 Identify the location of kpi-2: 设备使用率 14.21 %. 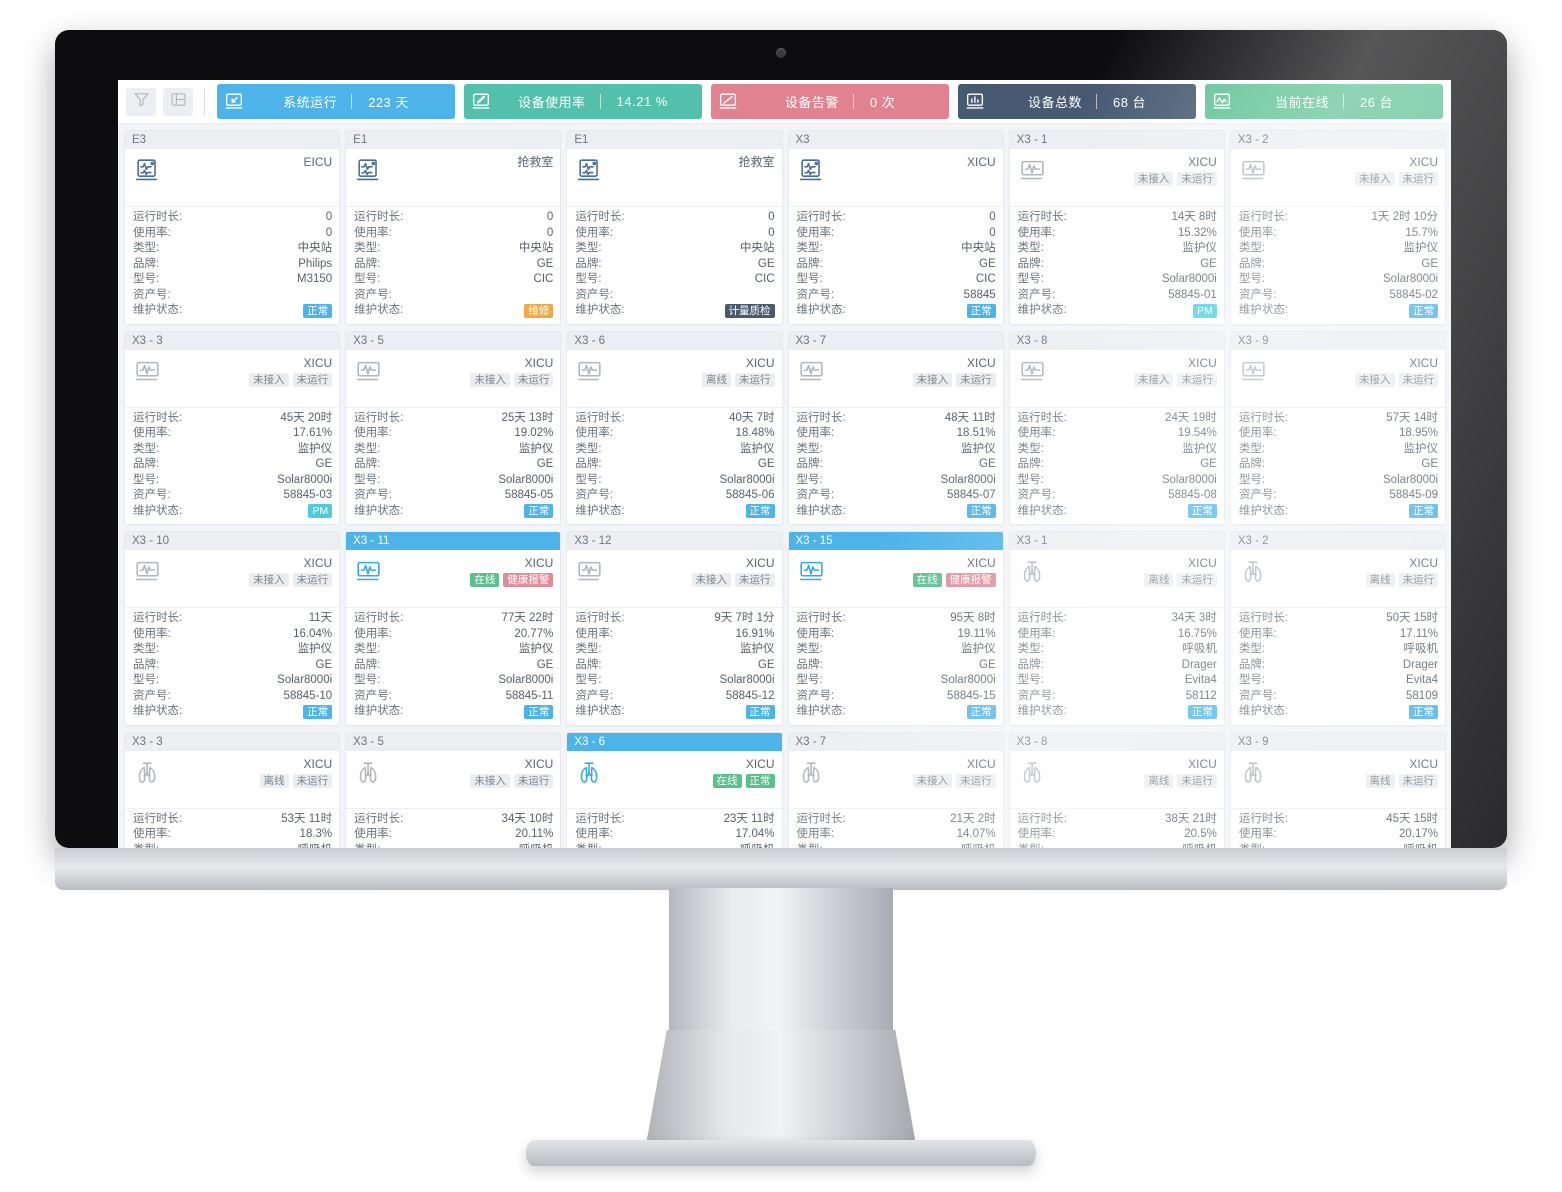
(583, 101).